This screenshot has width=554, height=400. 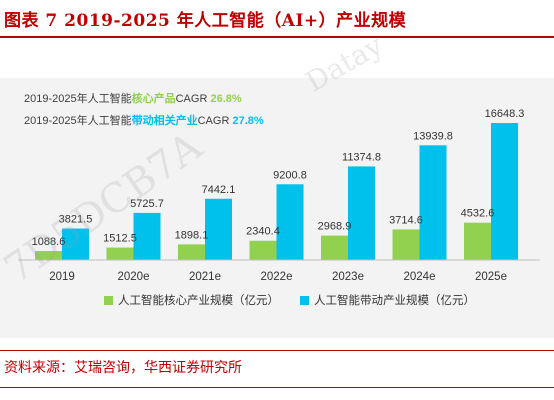 What do you see at coordinates (78, 98) in the screenshot?
I see `cagr-annotation-1-part-0: 2019-2025年人工智能` at bounding box center [78, 98].